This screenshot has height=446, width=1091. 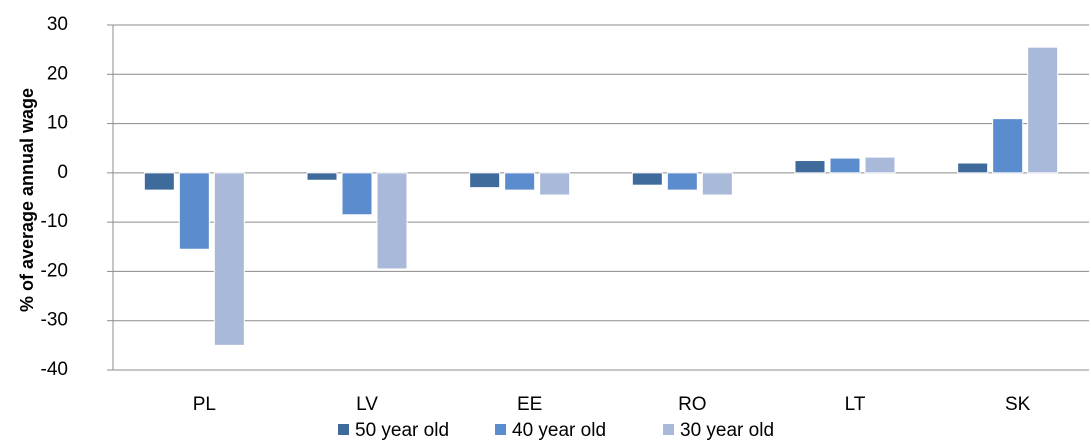 I want to click on x-tick-label: LV, so click(x=367, y=404).